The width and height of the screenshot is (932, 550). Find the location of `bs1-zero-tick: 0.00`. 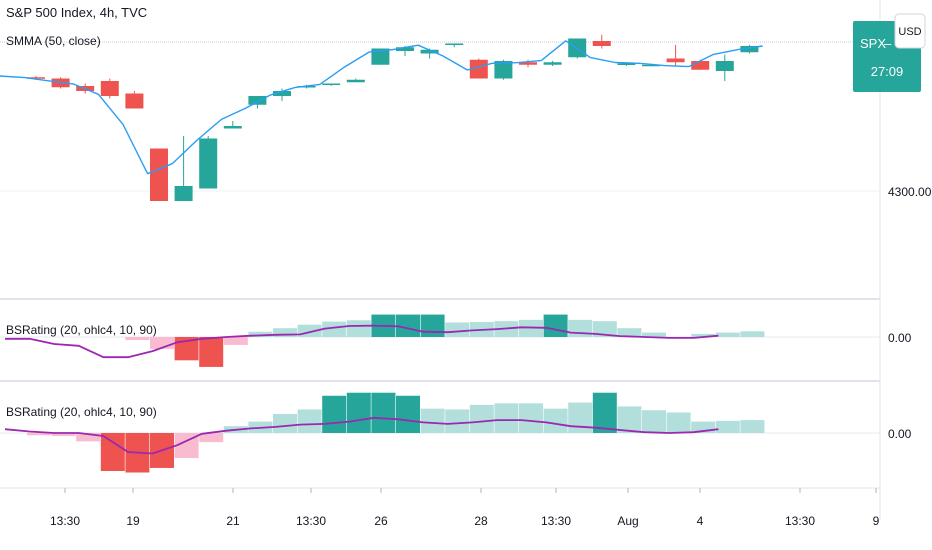

bs1-zero-tick: 0.00 is located at coordinates (900, 338).